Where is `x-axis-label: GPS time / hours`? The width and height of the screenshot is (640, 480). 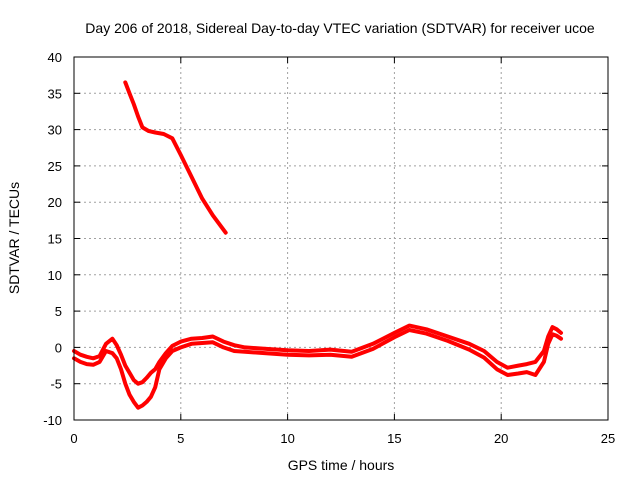 x-axis-label: GPS time / hours is located at coordinates (341, 465).